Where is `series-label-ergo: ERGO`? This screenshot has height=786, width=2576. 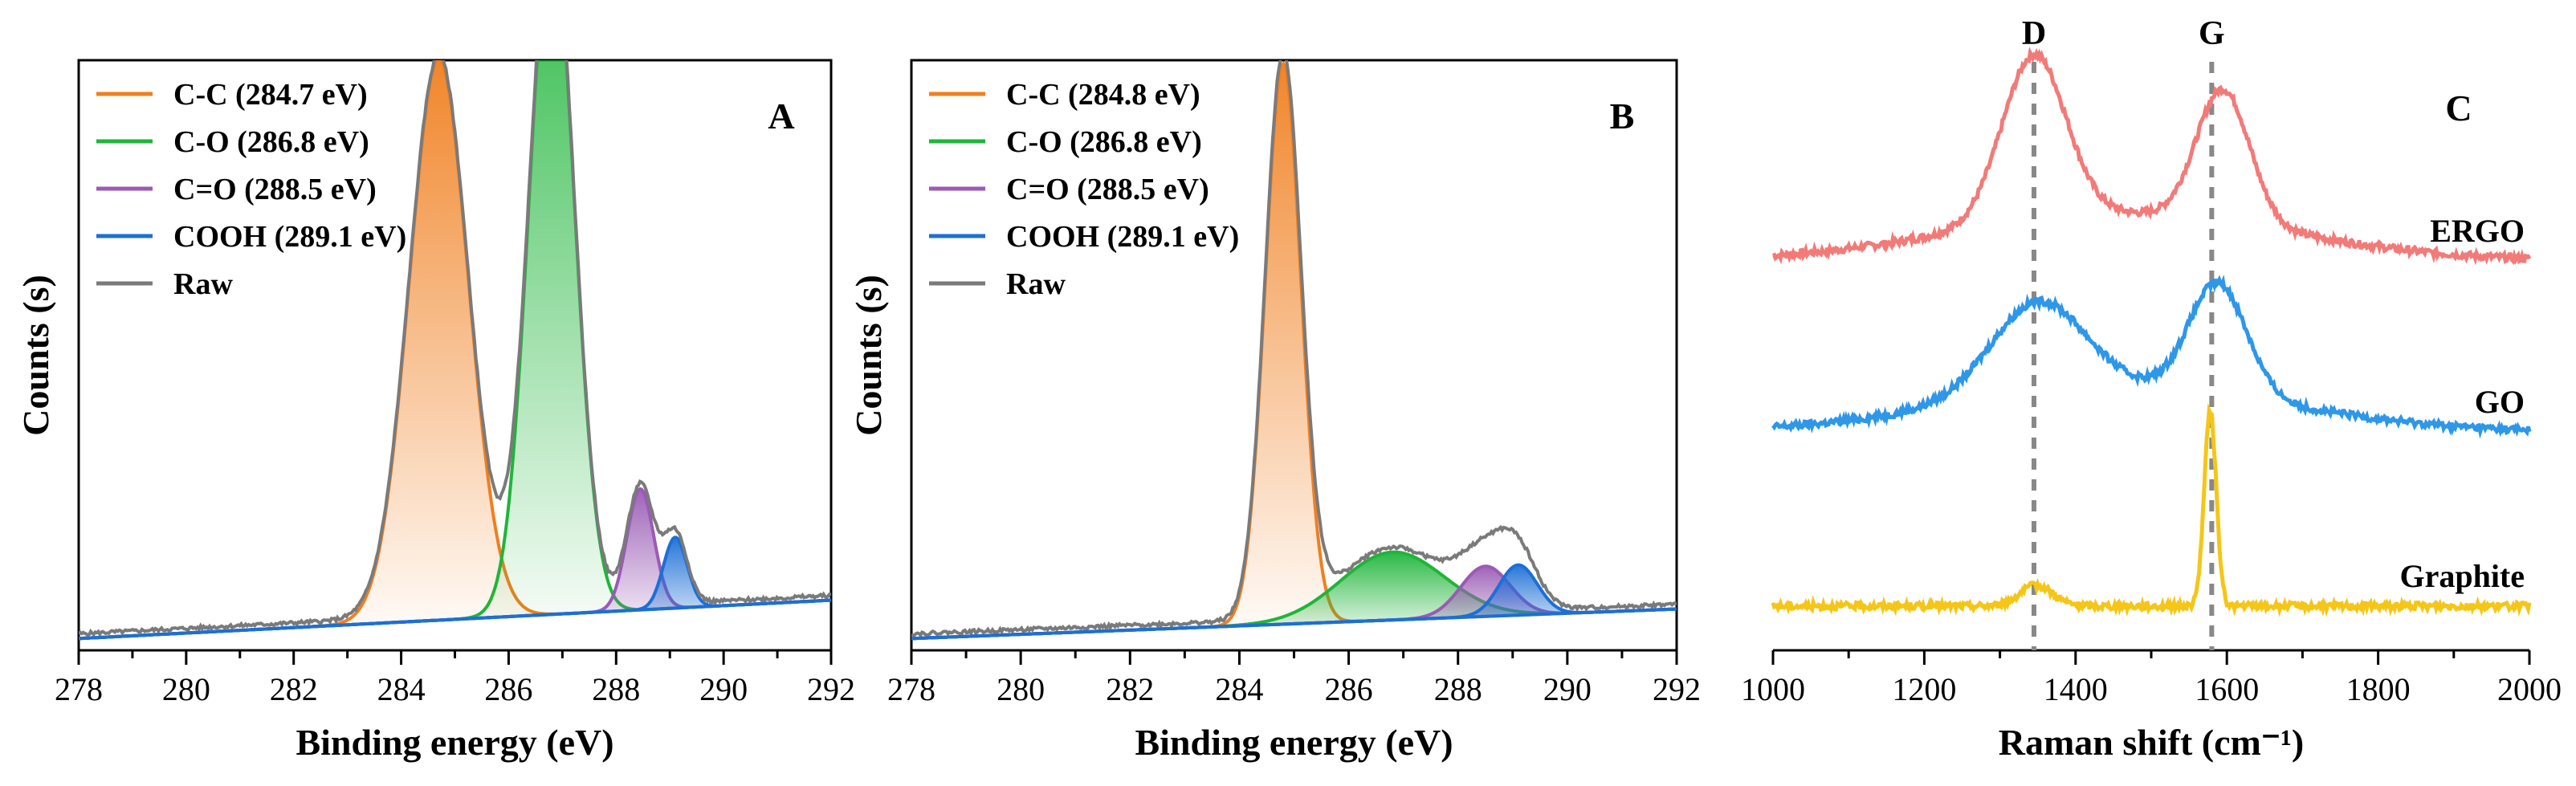 series-label-ergo: ERGO is located at coordinates (2477, 231).